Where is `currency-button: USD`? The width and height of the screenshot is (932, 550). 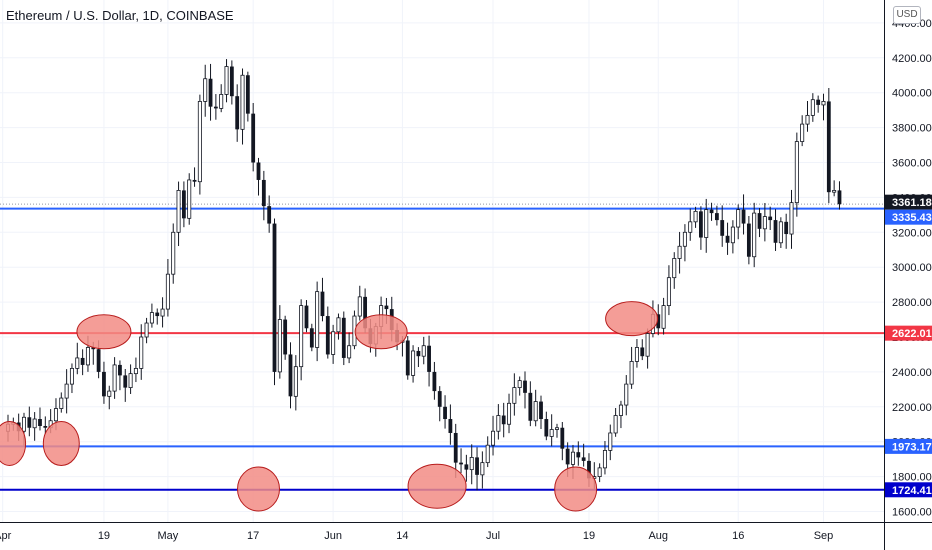 currency-button: USD is located at coordinates (907, 15).